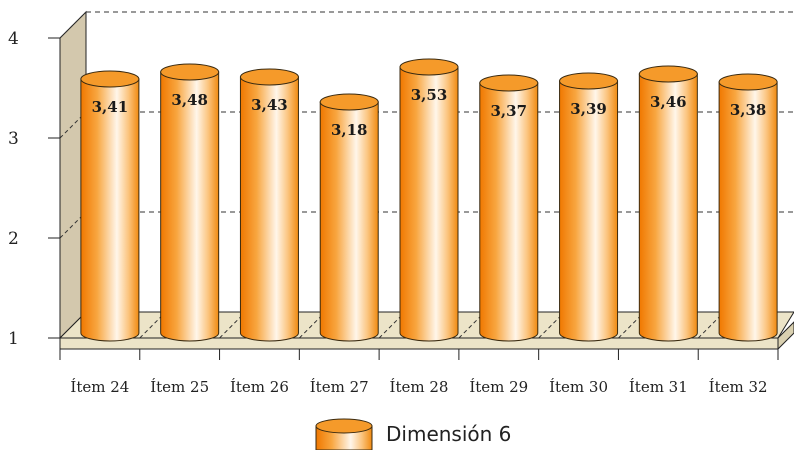 The height and width of the screenshot is (450, 794). What do you see at coordinates (110, 107) in the screenshot?
I see `value-label: 3,41` at bounding box center [110, 107].